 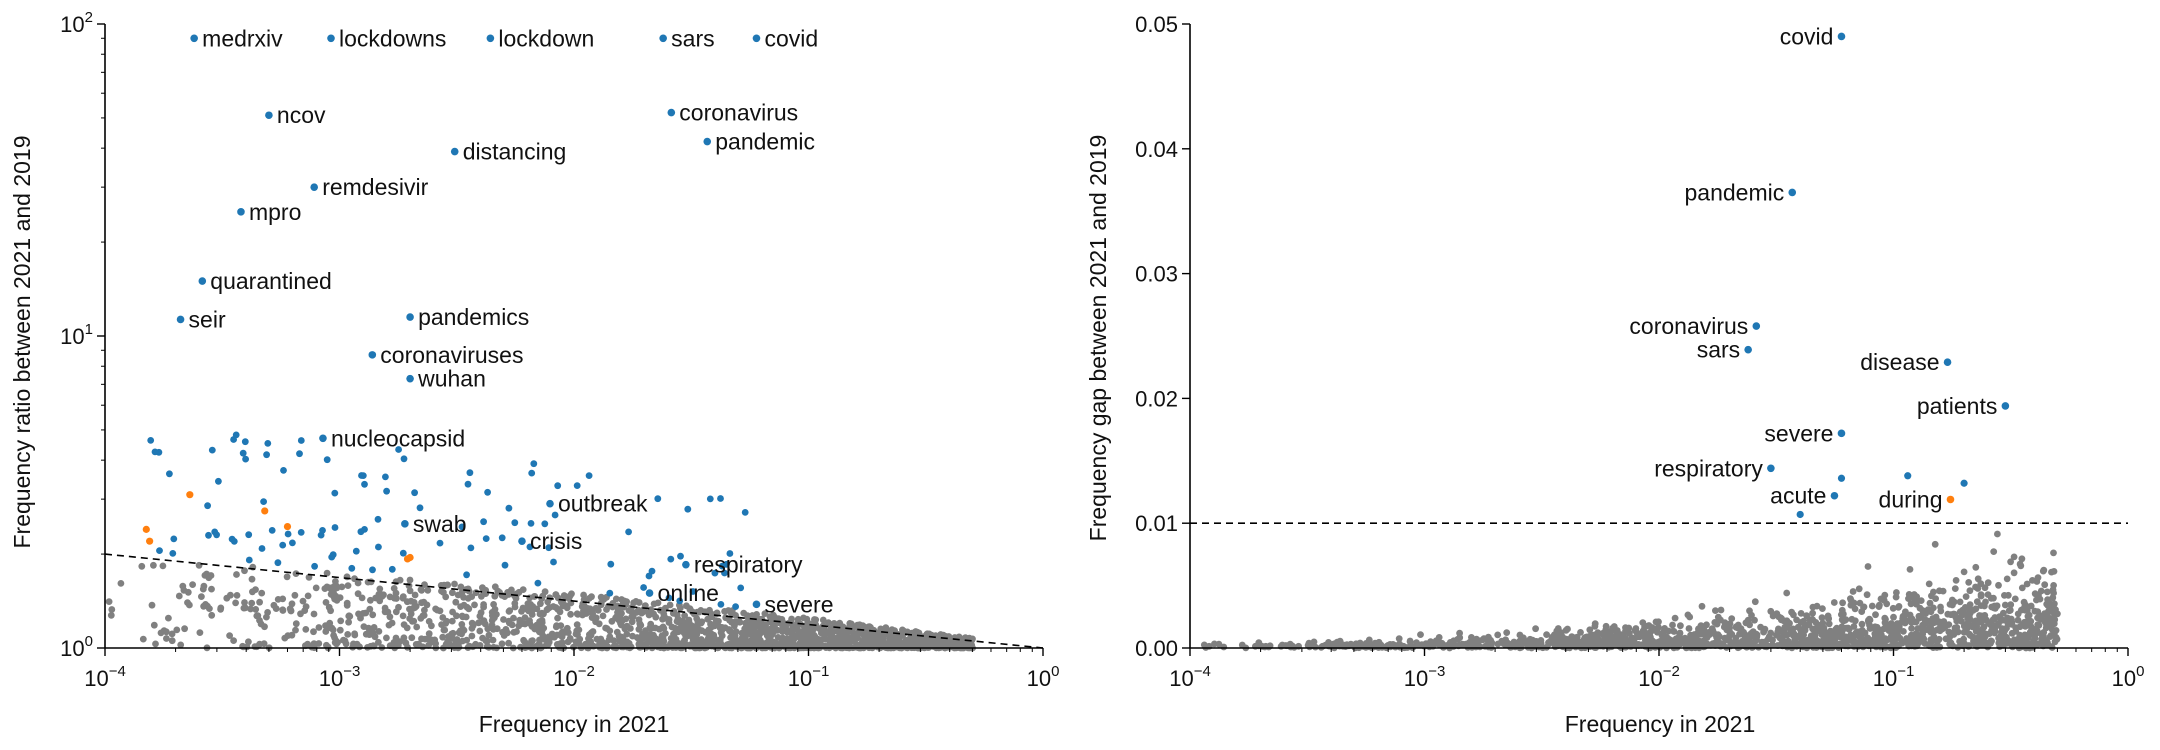 I want to click on word-label: online, so click(x=688, y=593).